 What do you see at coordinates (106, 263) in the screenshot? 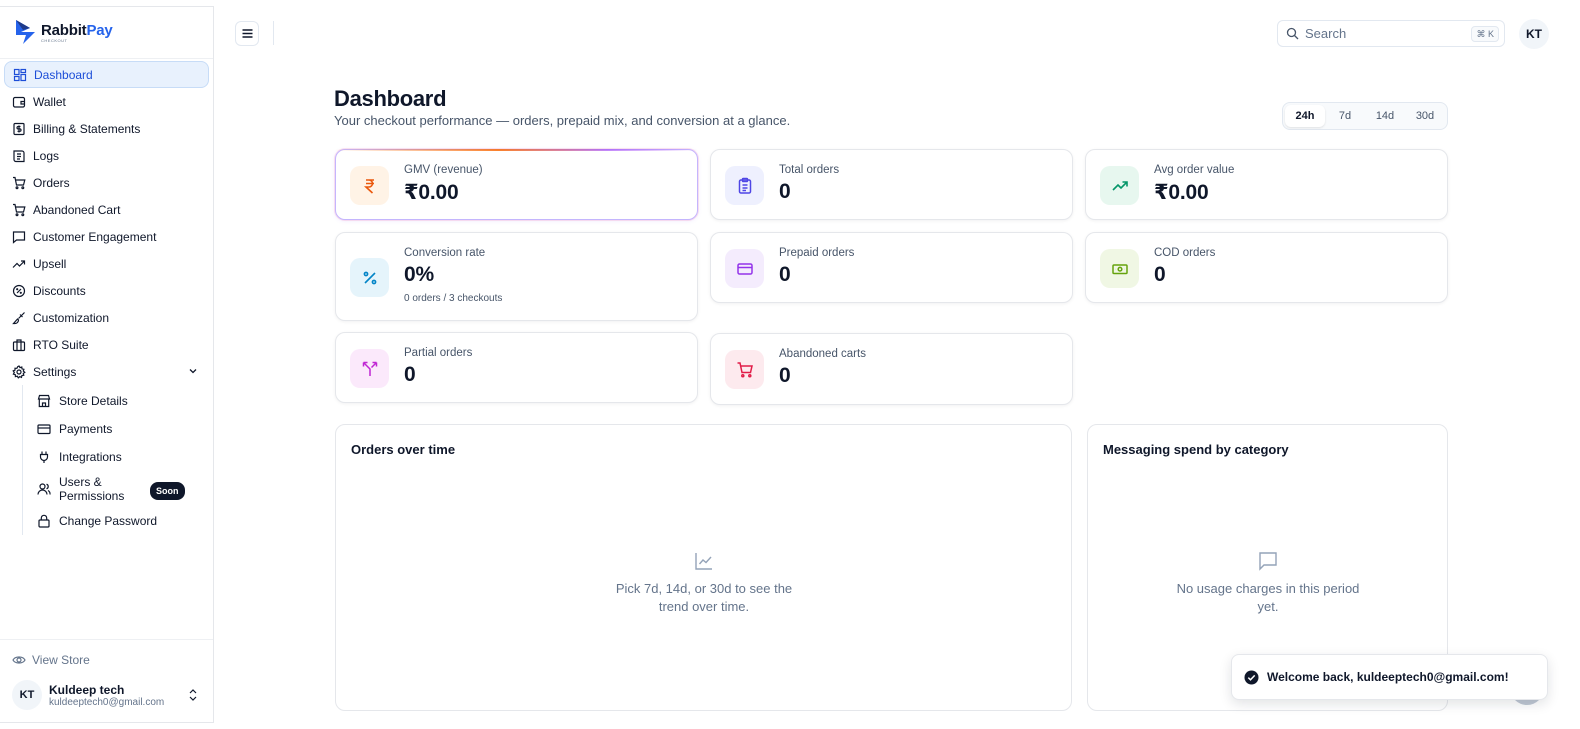
I see `sidebar-item-upsell: Upsell` at bounding box center [106, 263].